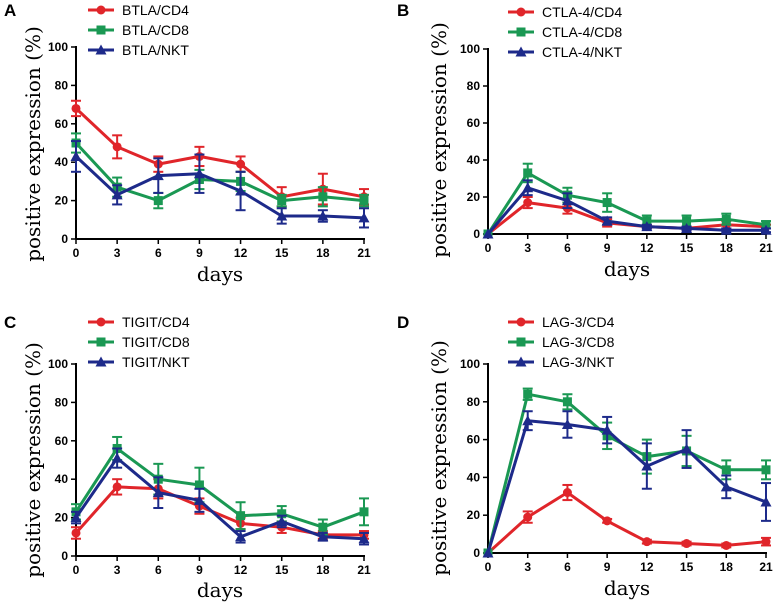  What do you see at coordinates (403, 322) in the screenshot?
I see `panel-letter: D` at bounding box center [403, 322].